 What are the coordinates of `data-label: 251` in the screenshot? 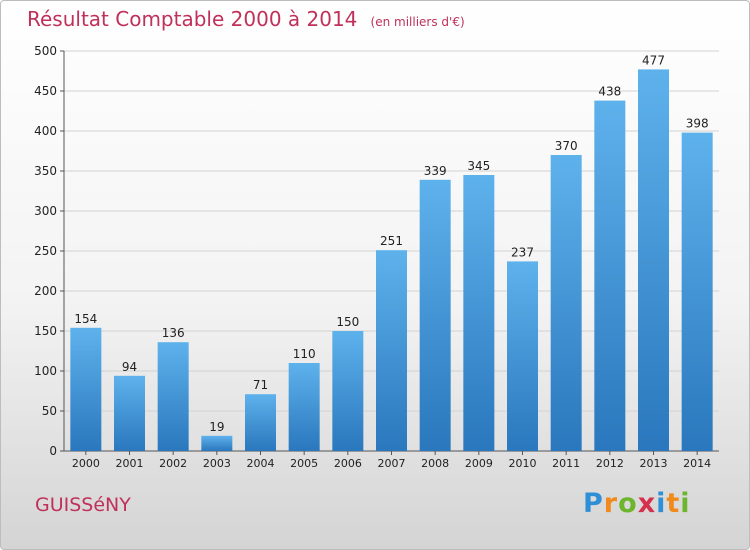 It's located at (391, 241).